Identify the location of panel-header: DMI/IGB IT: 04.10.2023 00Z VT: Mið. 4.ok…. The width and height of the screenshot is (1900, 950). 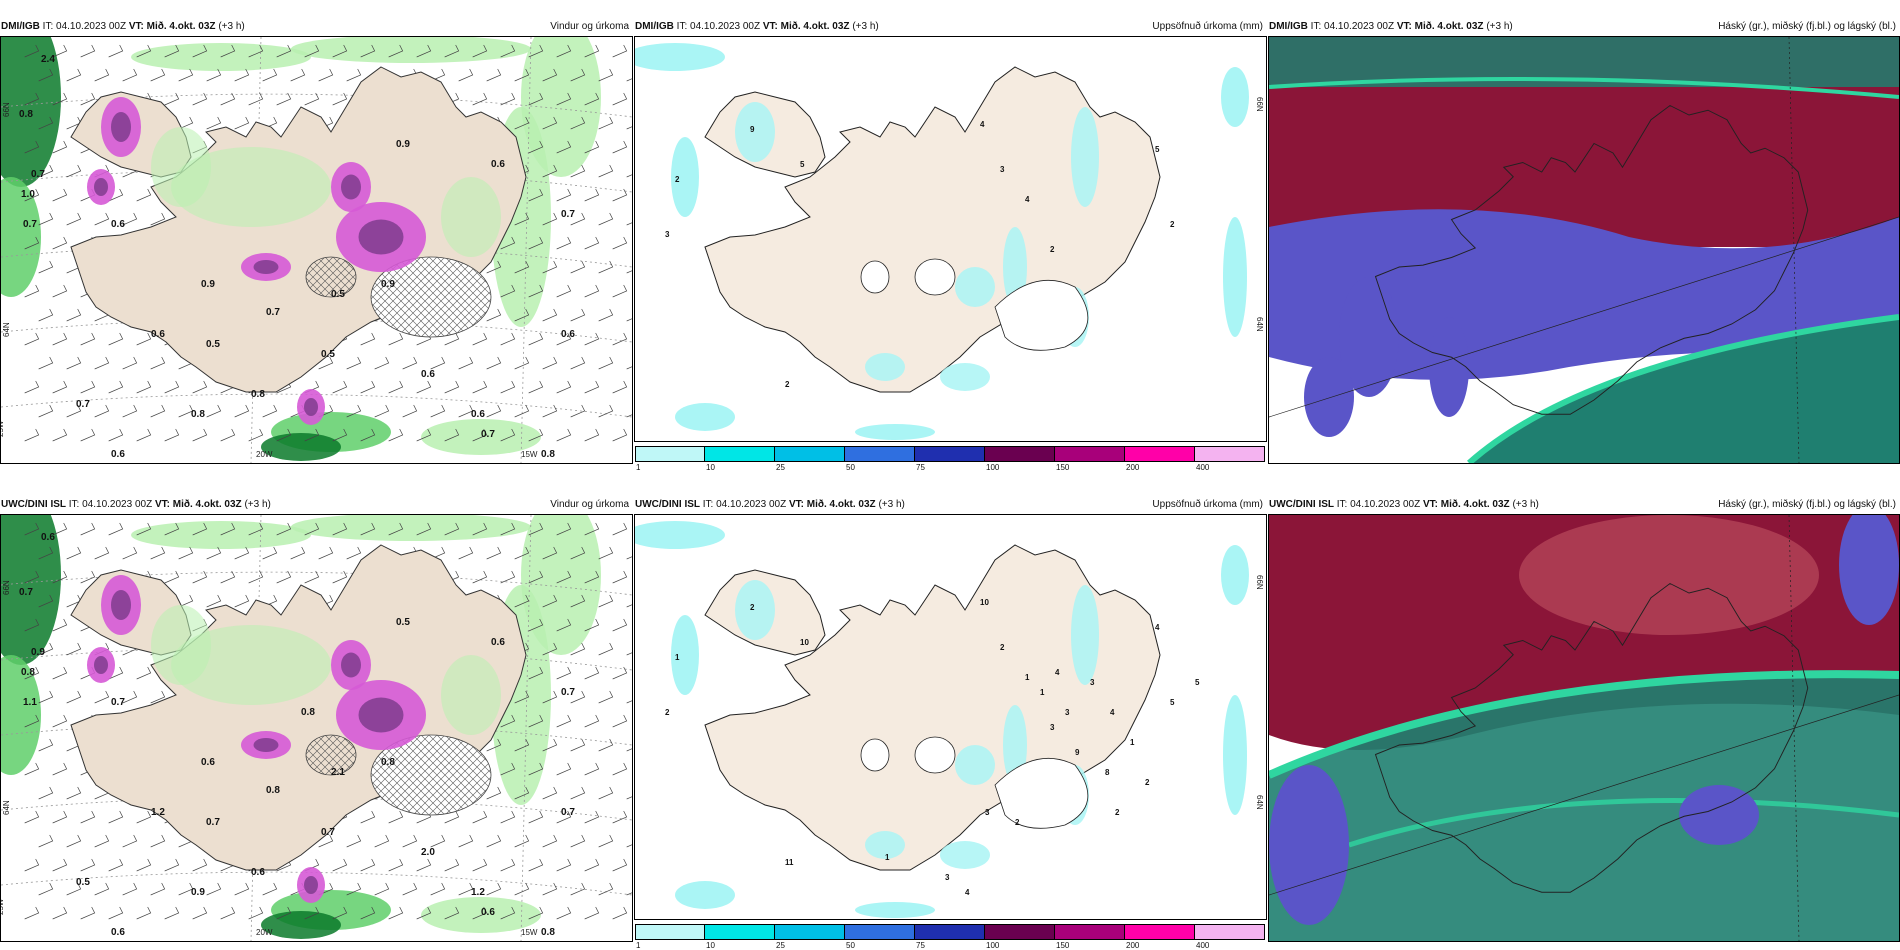
(316, 26).